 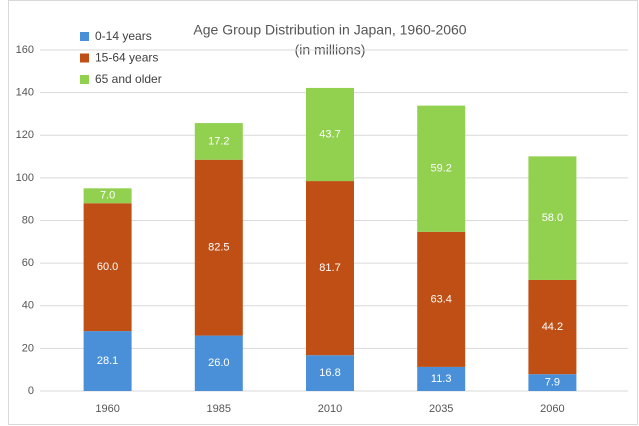 I want to click on y-tick-label: 160, so click(x=25, y=50).